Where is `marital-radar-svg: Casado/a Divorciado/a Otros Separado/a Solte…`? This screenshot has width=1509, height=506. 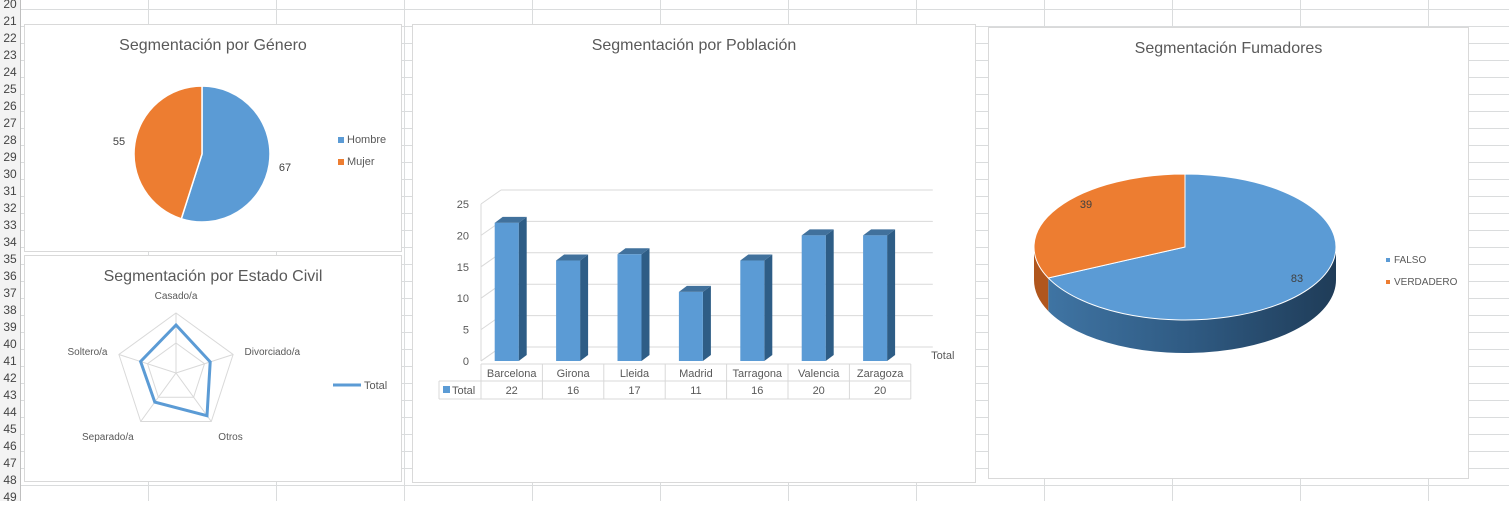
marital-radar-svg: Casado/a Divorciado/a Otros Separado/a Solte… is located at coordinates (227, 367).